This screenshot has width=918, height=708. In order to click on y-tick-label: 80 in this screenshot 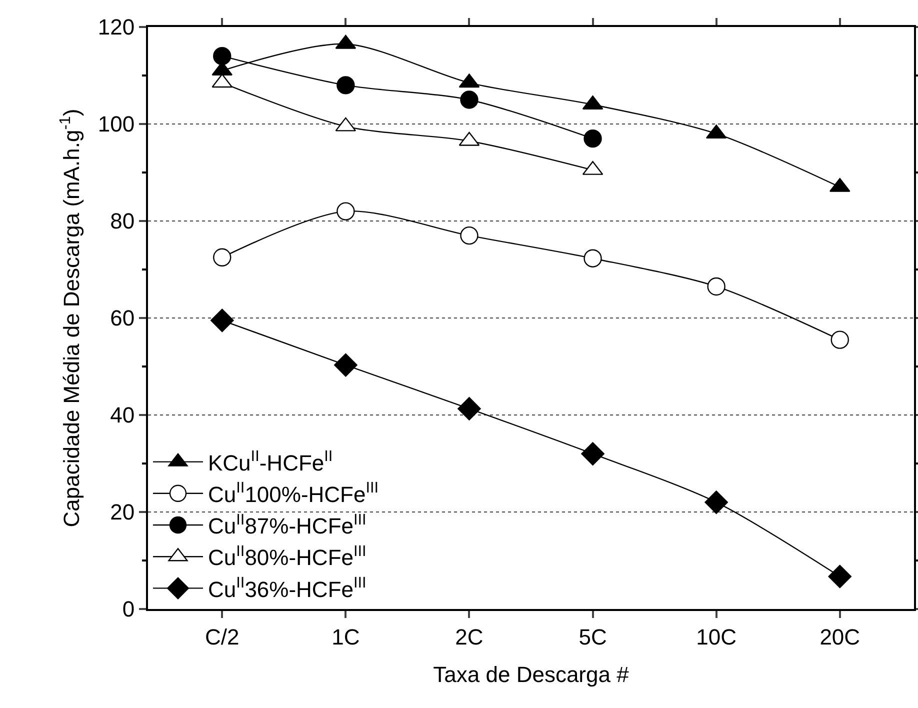, I will do `click(122, 221)`.